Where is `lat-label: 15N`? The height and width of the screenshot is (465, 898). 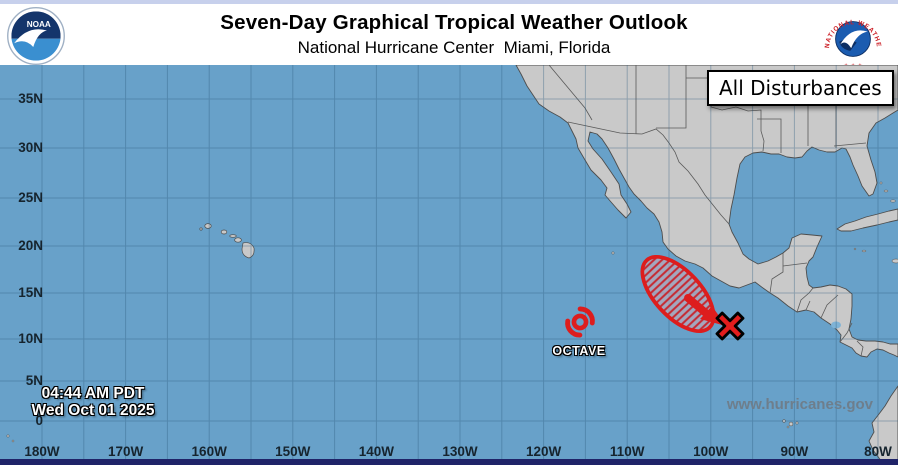 lat-label: 15N is located at coordinates (30, 292).